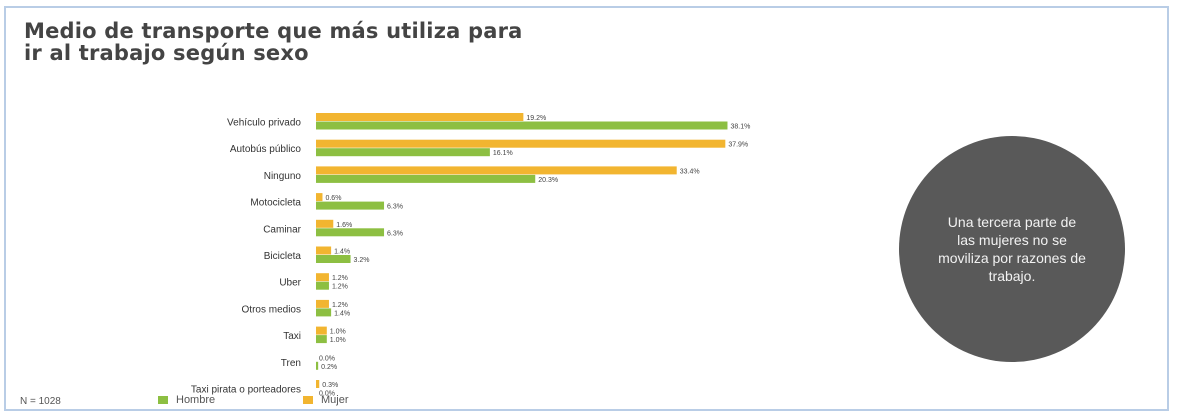 The image size is (1177, 417). I want to click on legend-item-hombre: Hombre, so click(186, 400).